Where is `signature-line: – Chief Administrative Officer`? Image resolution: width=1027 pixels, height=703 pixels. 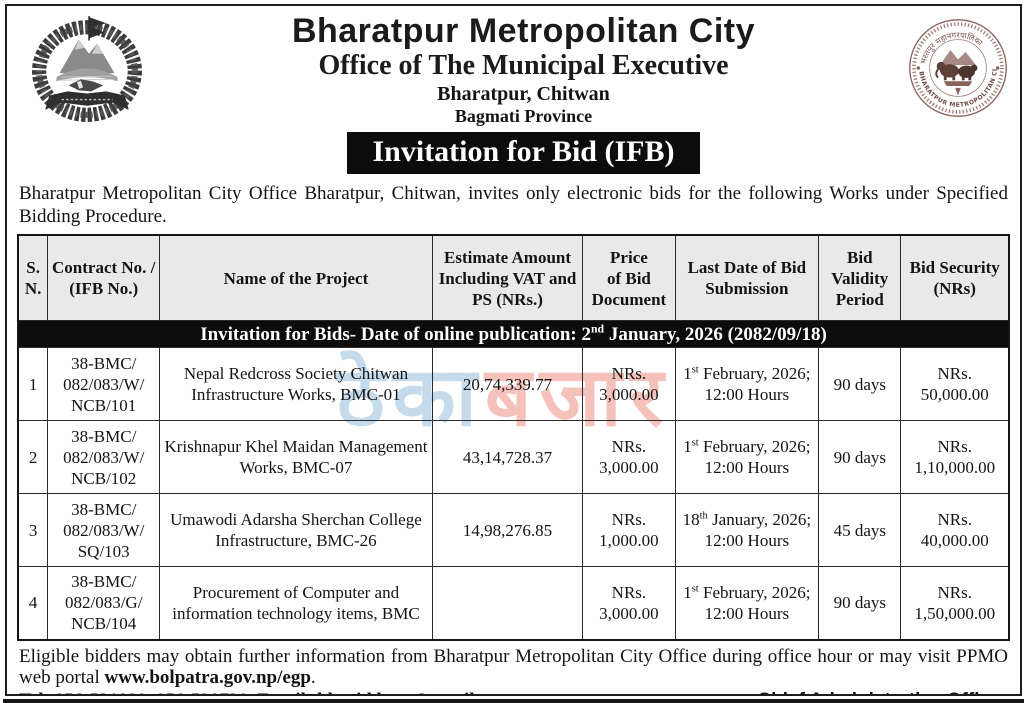 signature-line: – Chief Administrative Officer is located at coordinates (875, 692).